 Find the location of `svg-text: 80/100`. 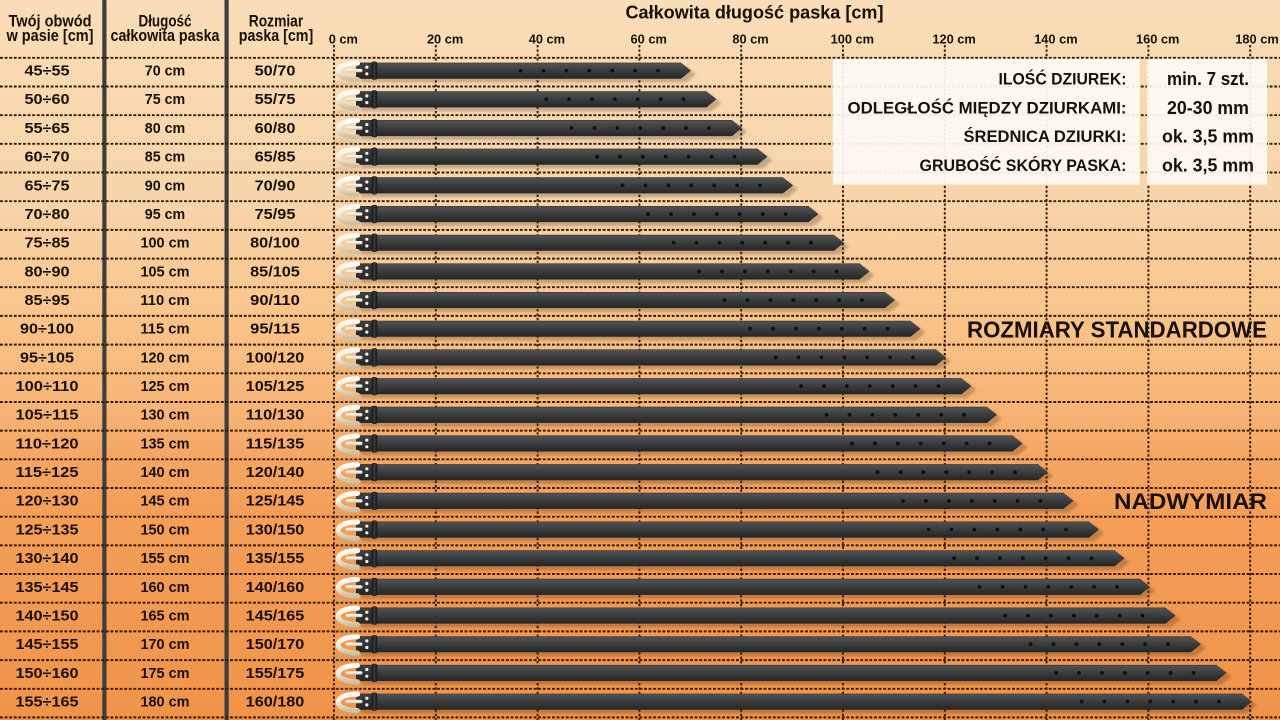

svg-text: 80/100 is located at coordinates (275, 244).